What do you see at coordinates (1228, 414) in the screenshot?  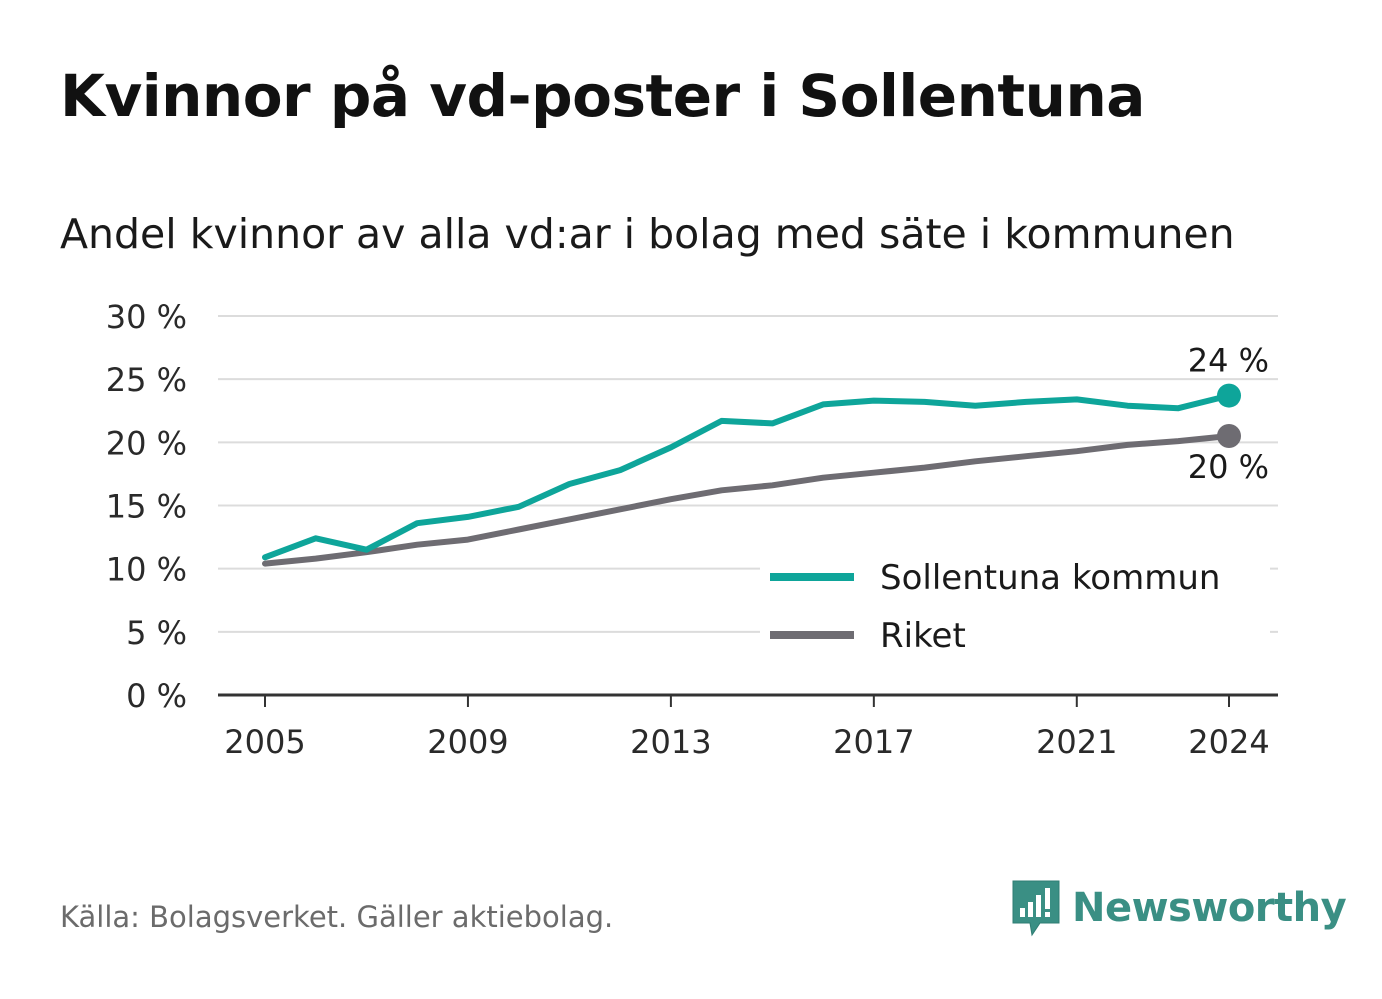 I see `series-endpoints: 24 % 20 %` at bounding box center [1228, 414].